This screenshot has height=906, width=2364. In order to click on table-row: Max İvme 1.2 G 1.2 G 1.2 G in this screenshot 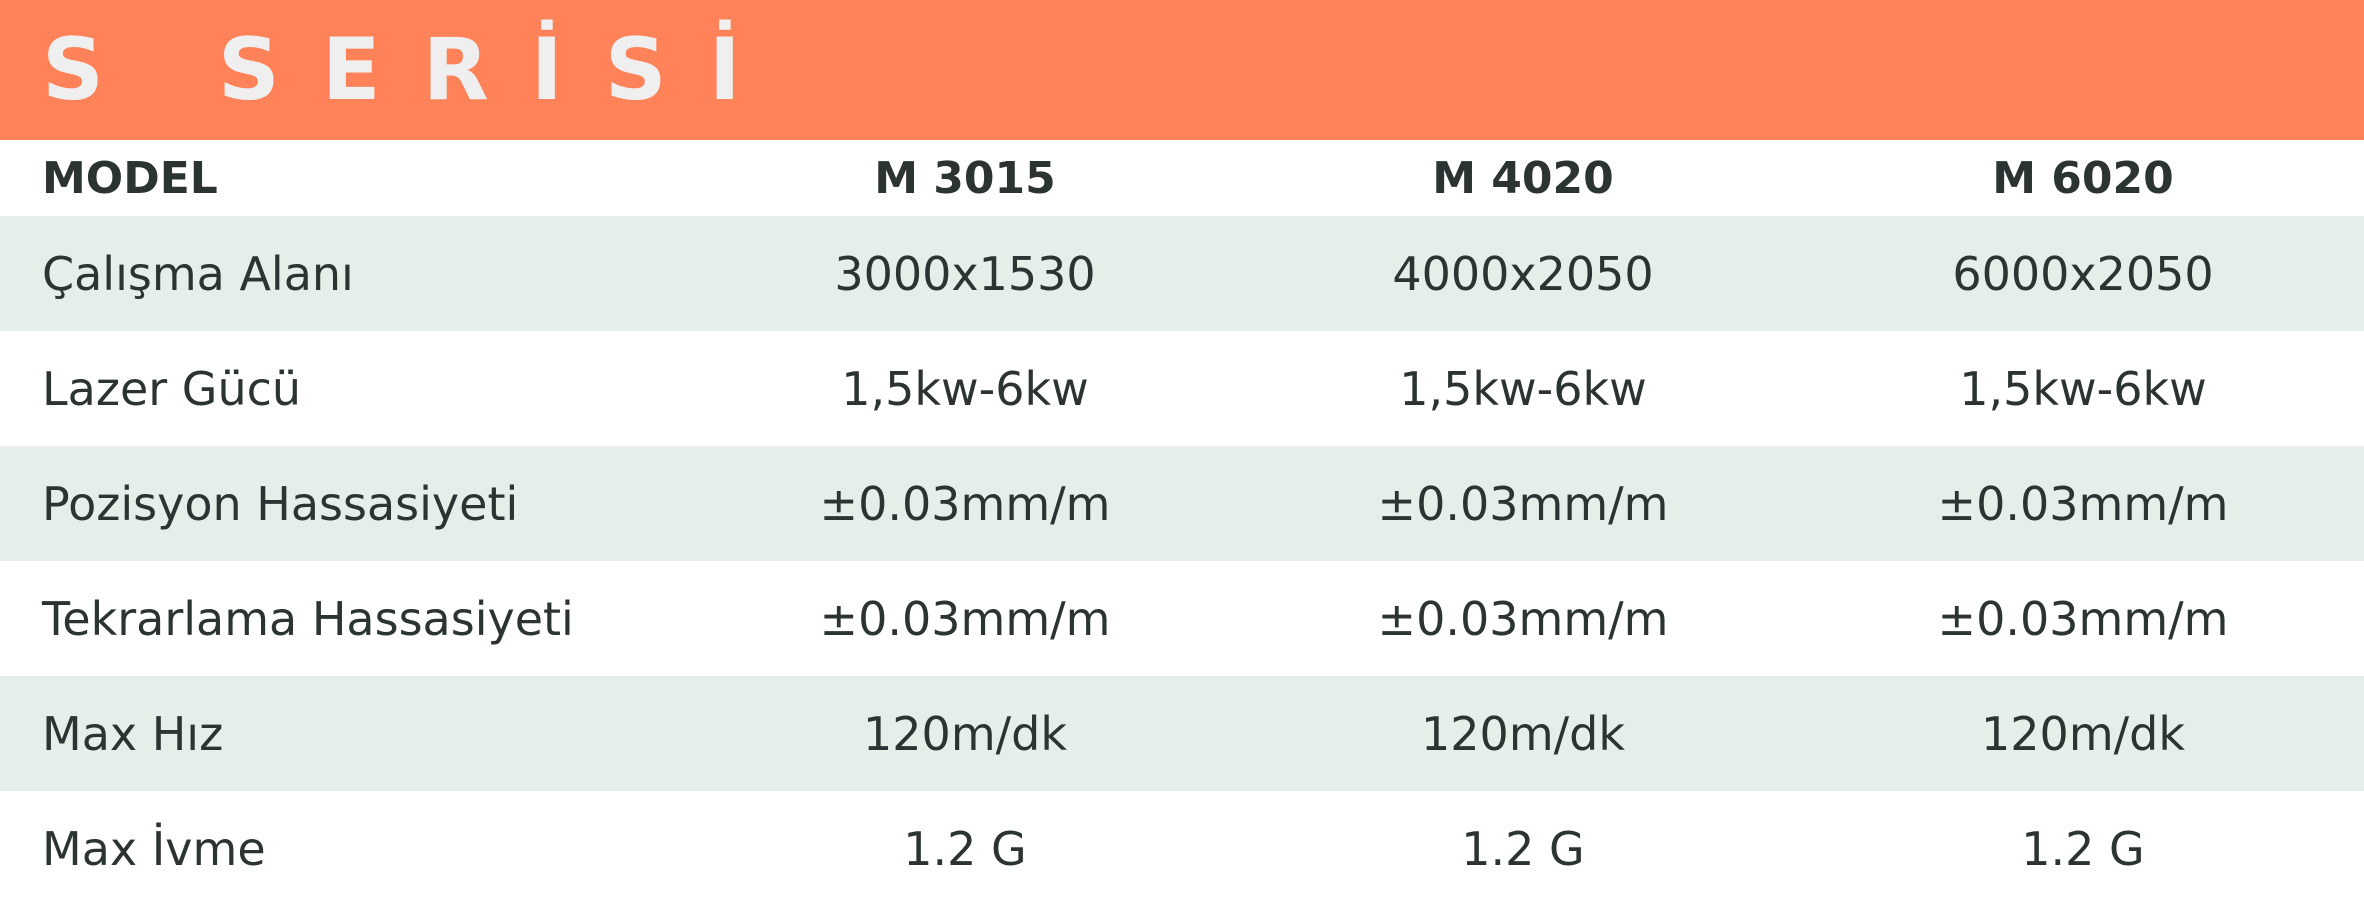, I will do `click(1182, 848)`.